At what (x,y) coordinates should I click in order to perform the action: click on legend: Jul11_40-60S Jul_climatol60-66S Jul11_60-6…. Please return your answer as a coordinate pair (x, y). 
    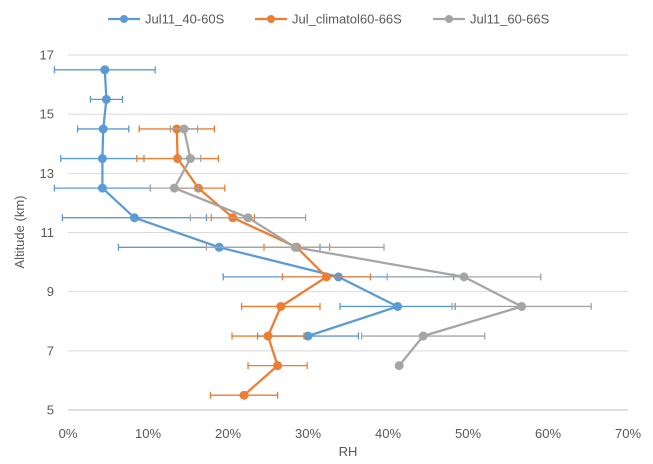
    Looking at the image, I should click on (329, 19).